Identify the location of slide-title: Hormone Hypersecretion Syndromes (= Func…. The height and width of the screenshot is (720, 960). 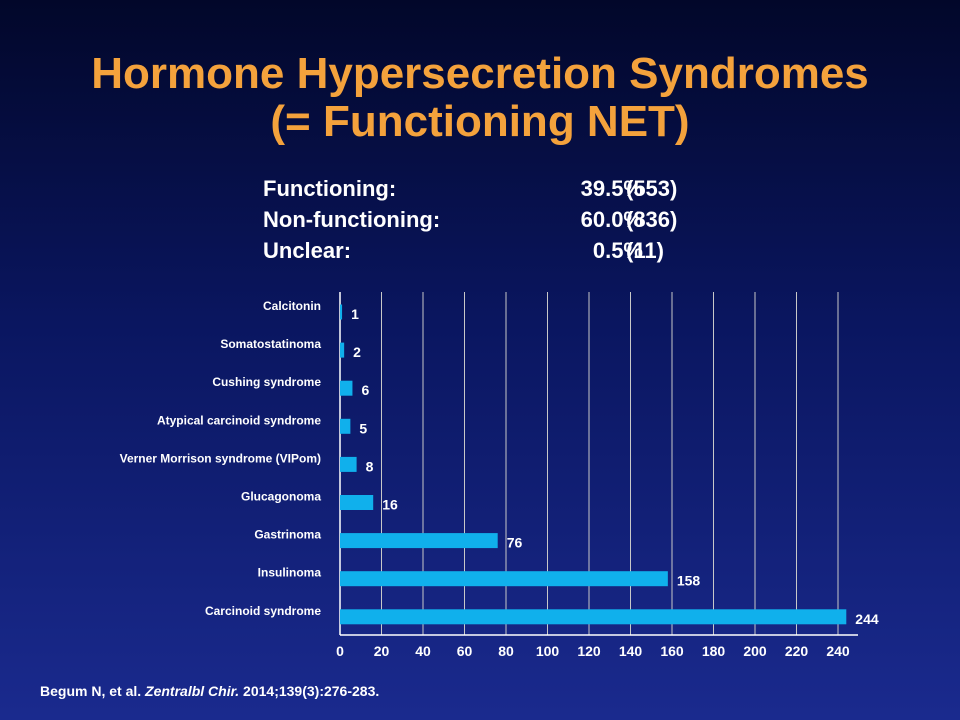
(480, 98).